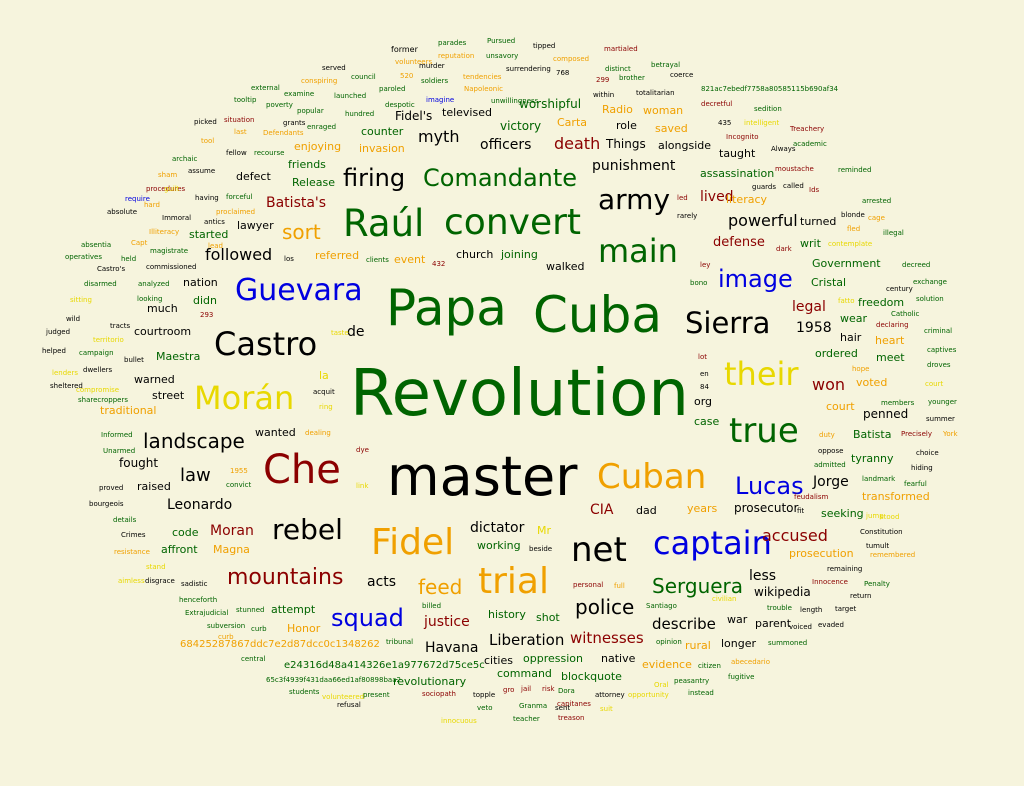  What do you see at coordinates (195, 475) in the screenshot?
I see `cloud-word: law` at bounding box center [195, 475].